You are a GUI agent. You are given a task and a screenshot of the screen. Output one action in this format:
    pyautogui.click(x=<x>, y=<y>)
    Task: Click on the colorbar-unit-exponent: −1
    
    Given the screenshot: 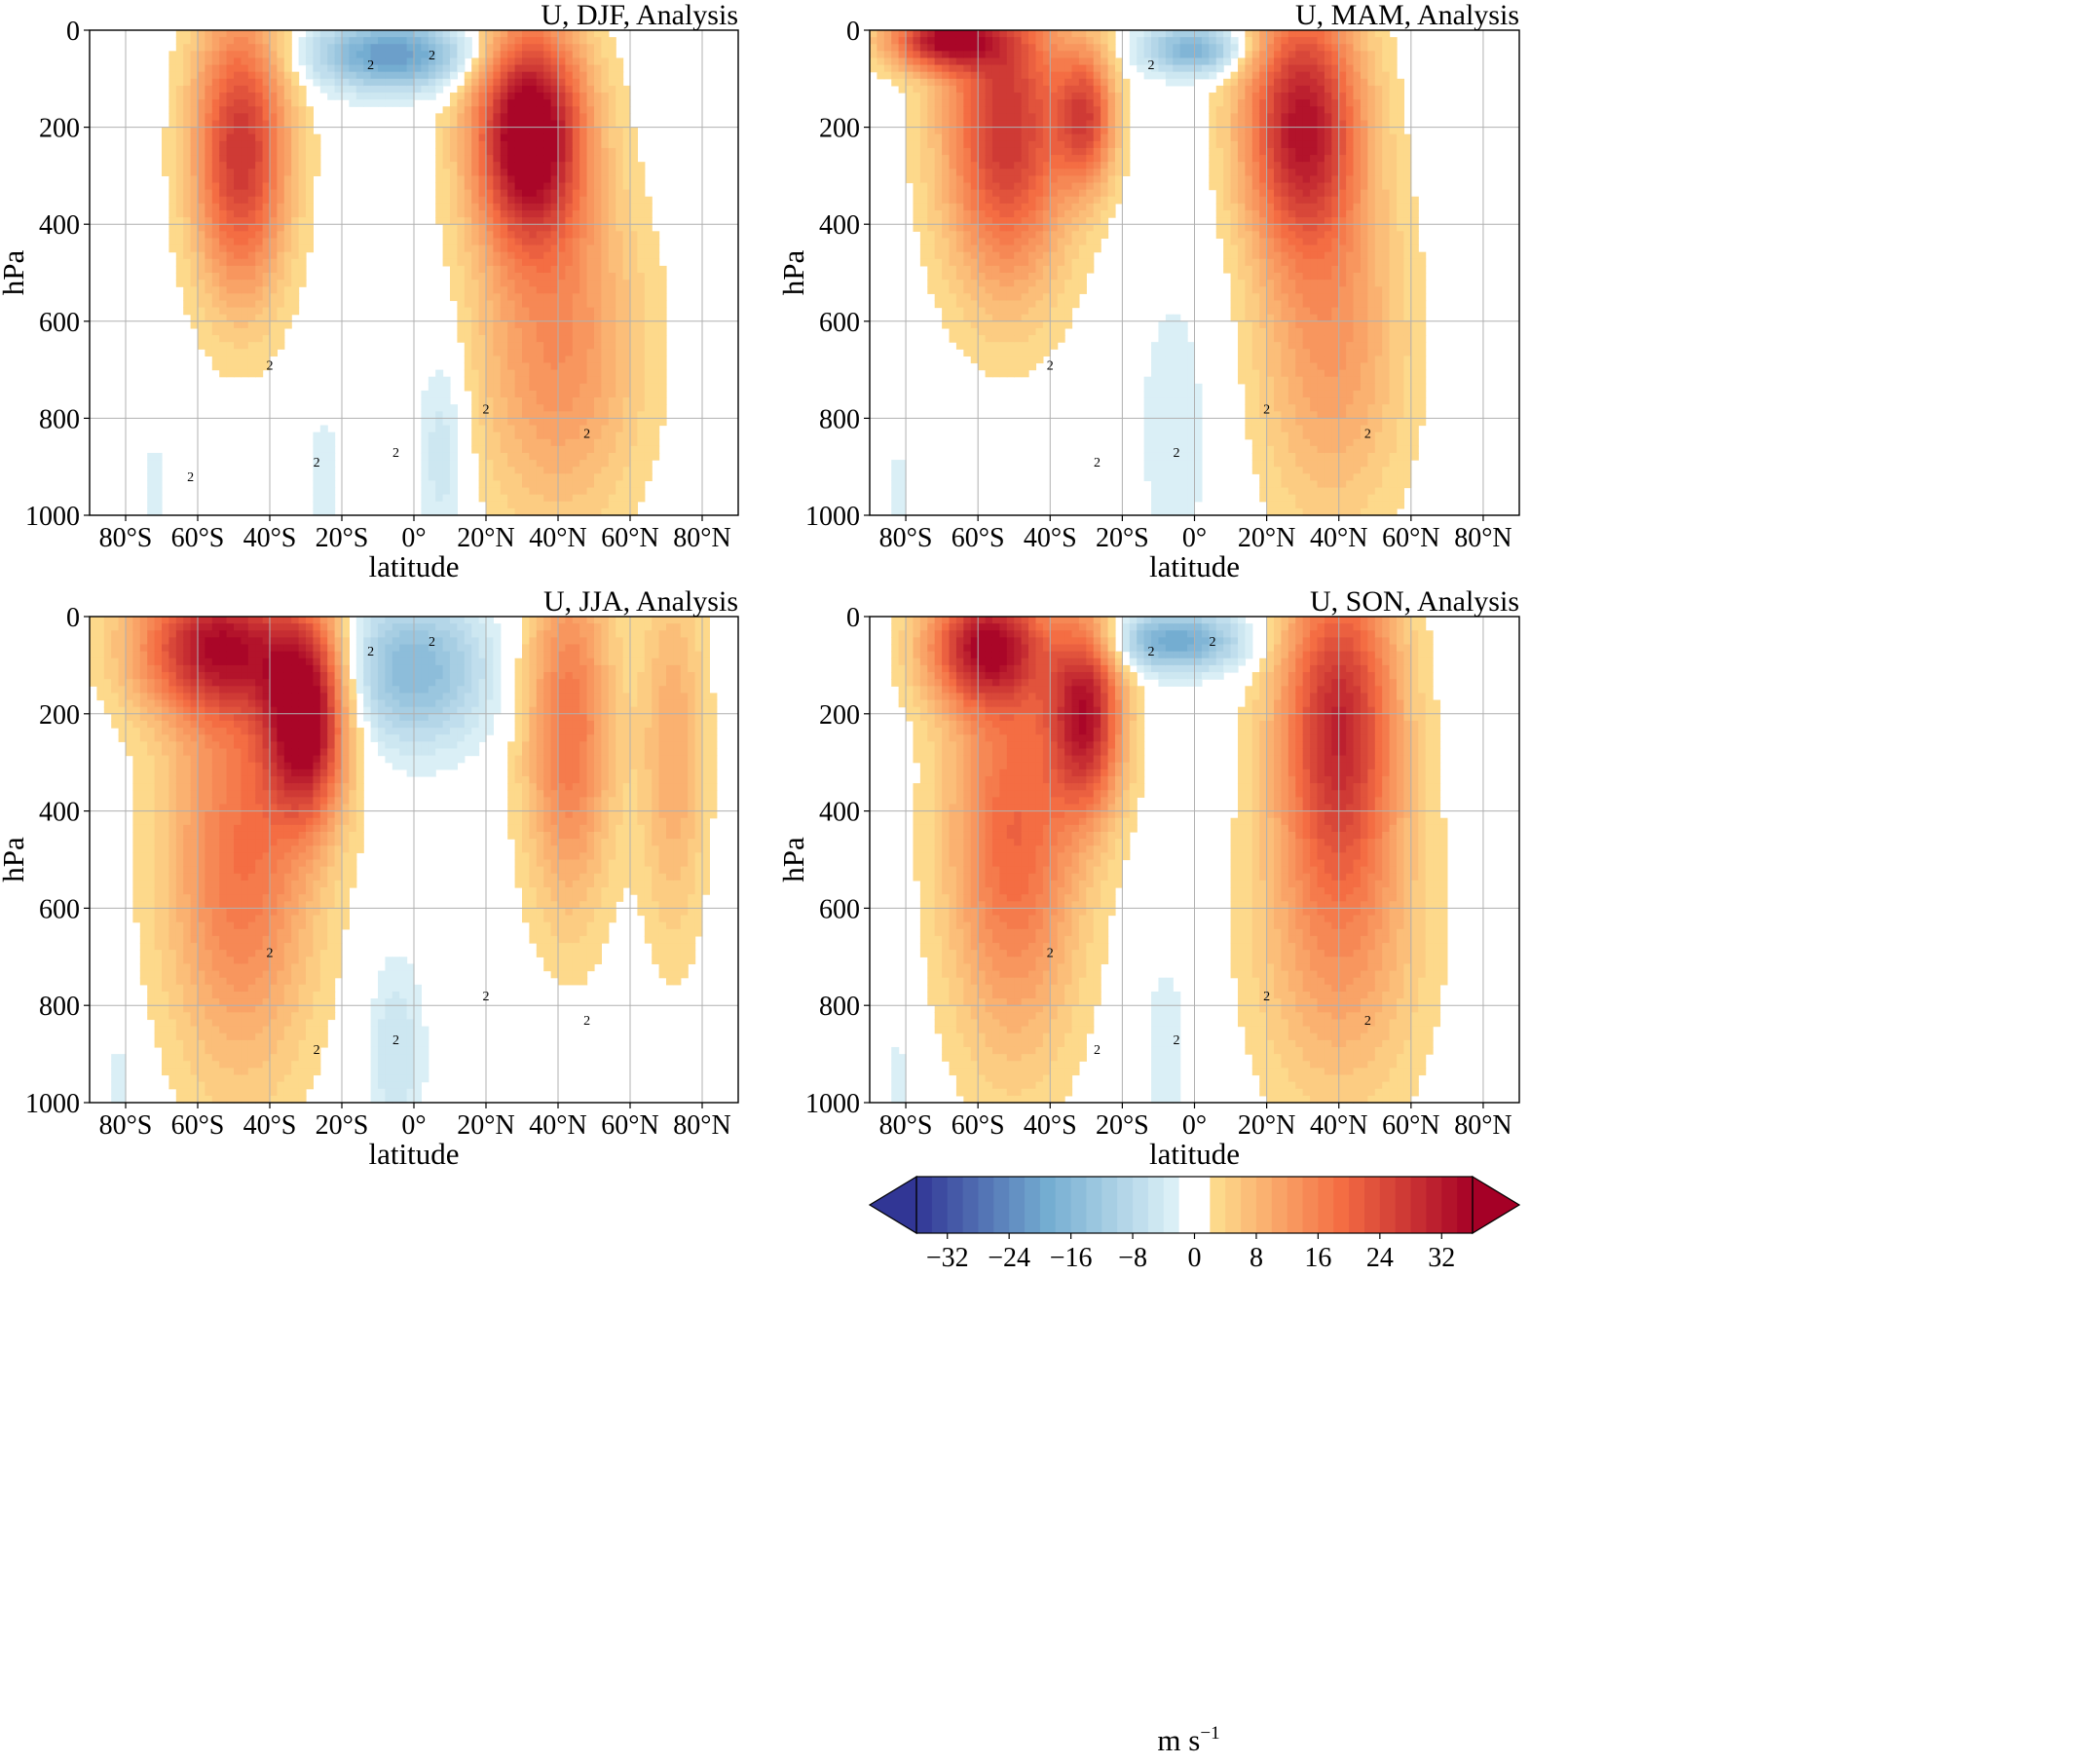 What is the action you would take?
    pyautogui.click(x=1209, y=1733)
    